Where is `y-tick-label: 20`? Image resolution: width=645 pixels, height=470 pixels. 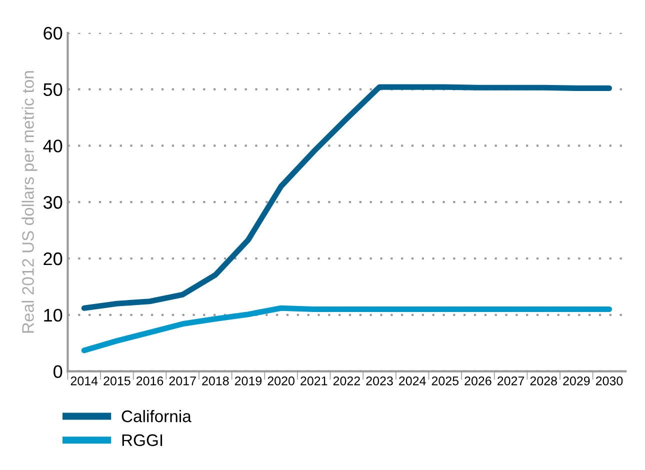
y-tick-label: 20 is located at coordinates (53, 259).